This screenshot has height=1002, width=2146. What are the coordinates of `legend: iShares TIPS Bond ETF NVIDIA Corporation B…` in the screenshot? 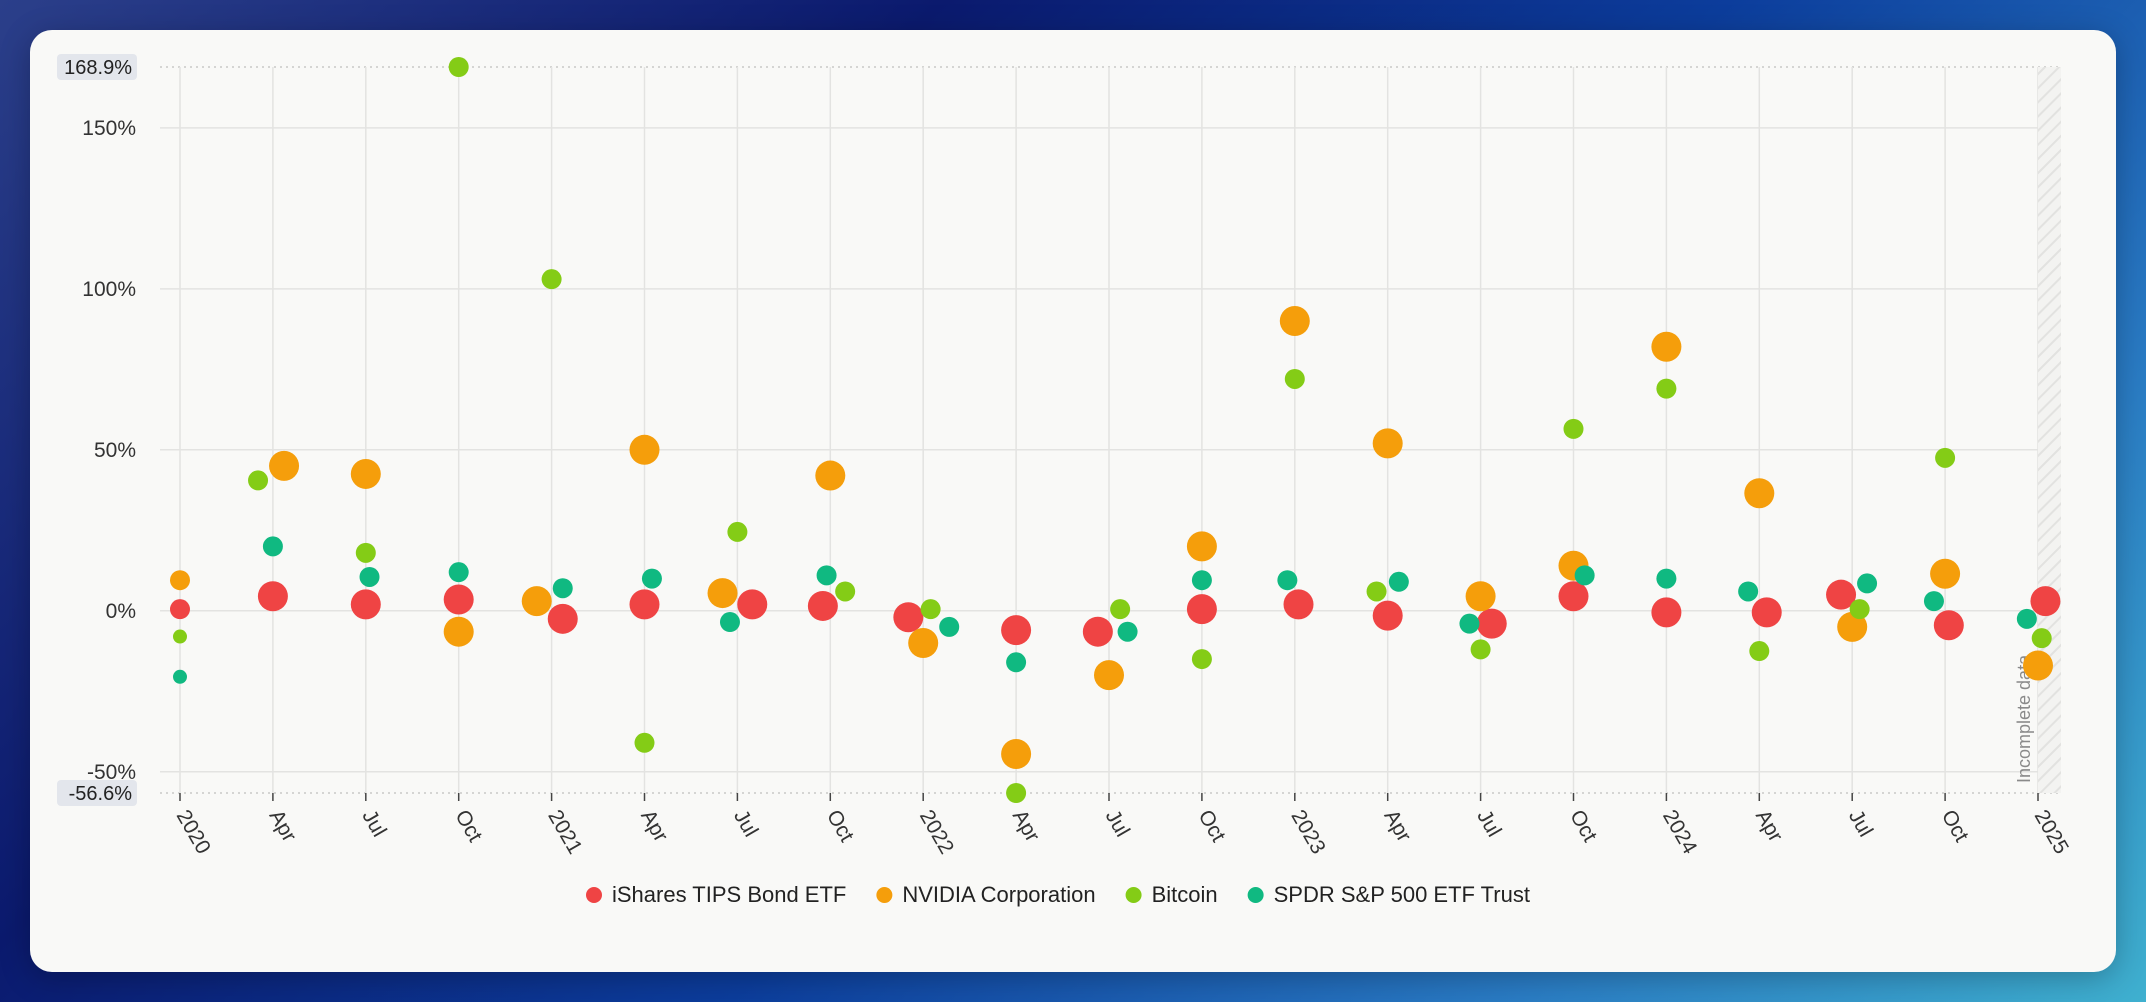 It's located at (1058, 894).